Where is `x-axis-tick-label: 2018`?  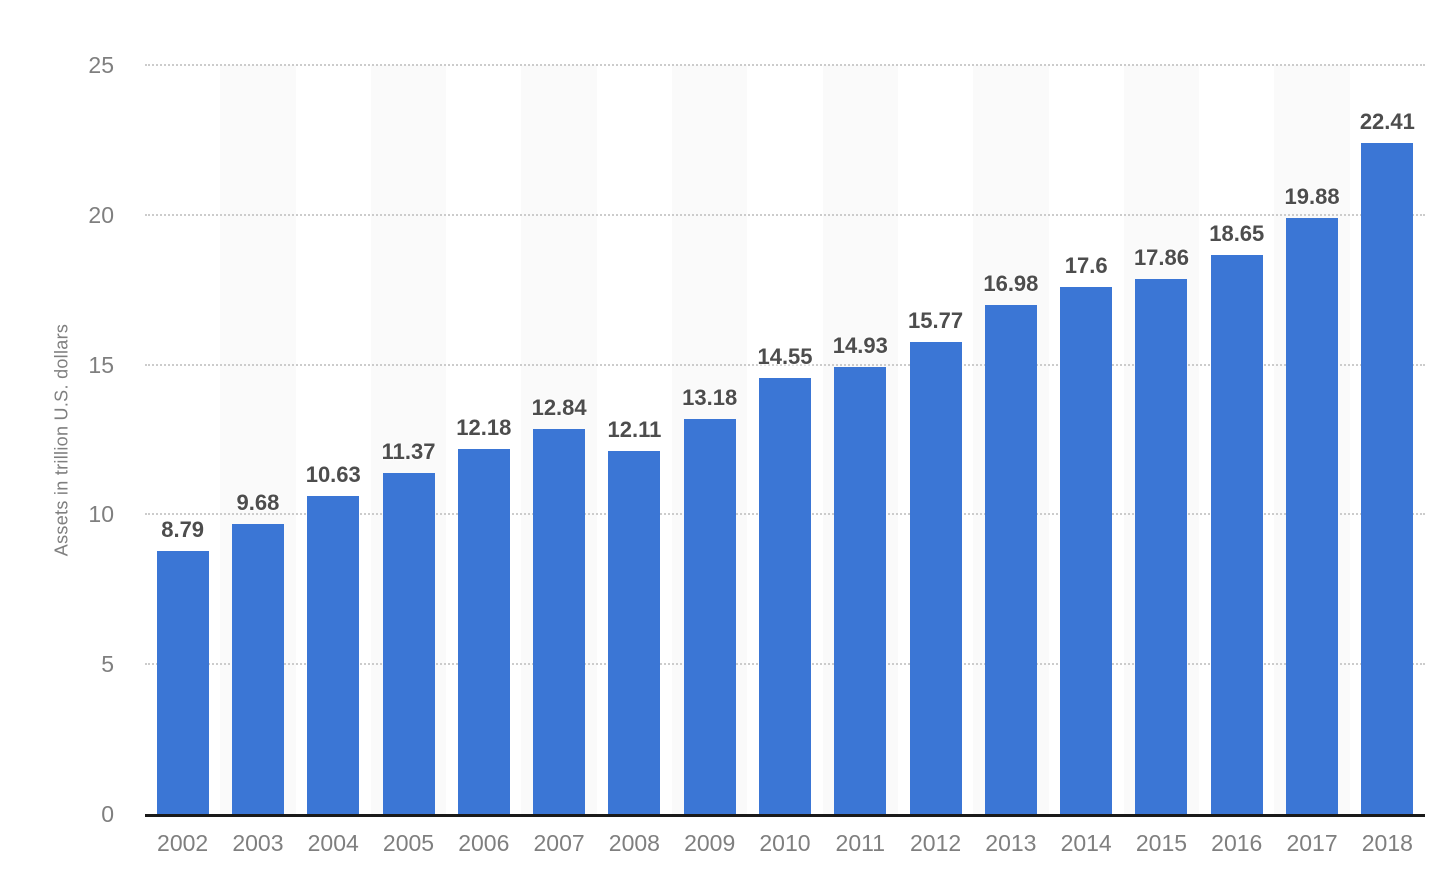
x-axis-tick-label: 2018 is located at coordinates (1387, 843).